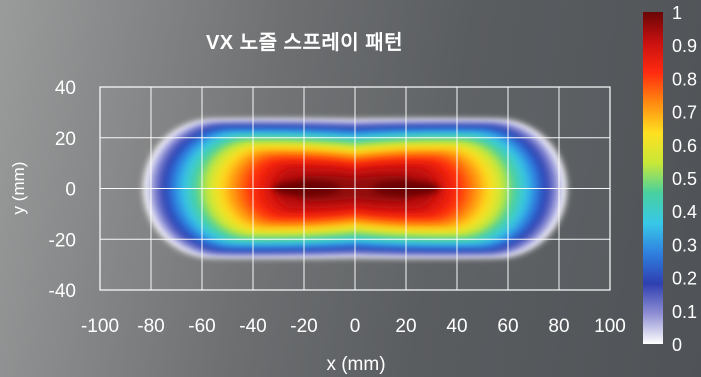 This screenshot has height=377, width=701. I want to click on colorbar-tick-label: 0.4, so click(684, 212).